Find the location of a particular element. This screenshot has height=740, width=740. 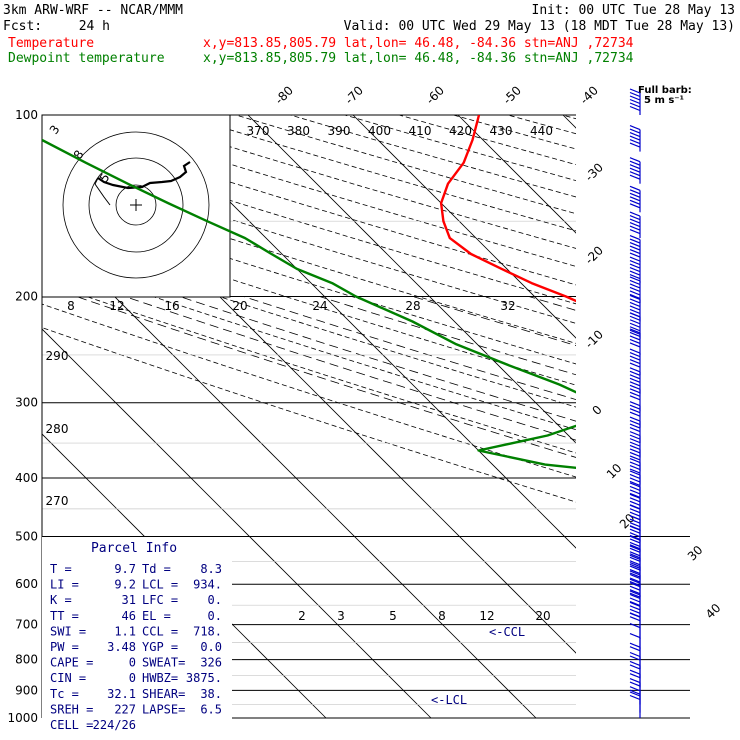

pressure-tick-label: 700 is located at coordinates (26, 625).